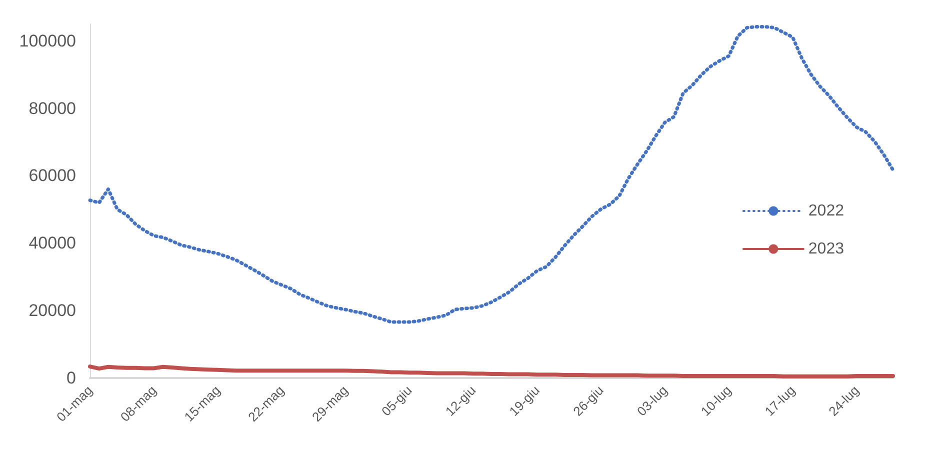  I want to click on y-tick-label: 20000, so click(52, 310).